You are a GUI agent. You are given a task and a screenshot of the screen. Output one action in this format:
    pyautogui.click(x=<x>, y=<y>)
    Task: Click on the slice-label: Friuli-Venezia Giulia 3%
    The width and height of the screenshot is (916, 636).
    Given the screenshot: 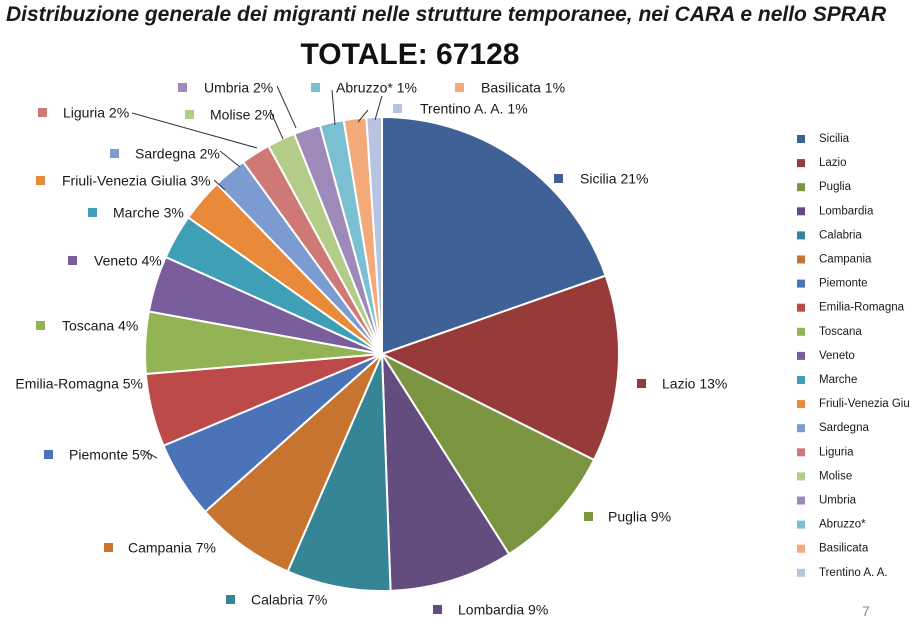 What is the action you would take?
    pyautogui.click(x=136, y=181)
    